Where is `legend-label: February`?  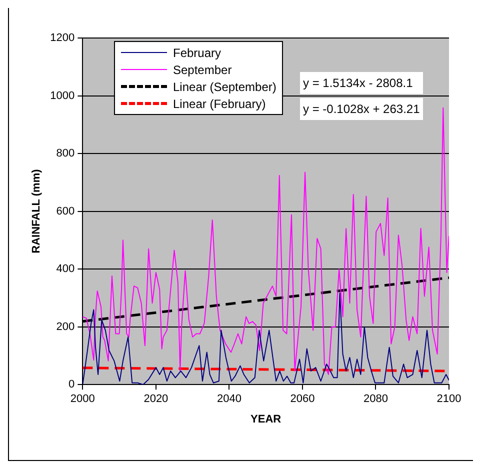
legend-label: February is located at coordinates (197, 53).